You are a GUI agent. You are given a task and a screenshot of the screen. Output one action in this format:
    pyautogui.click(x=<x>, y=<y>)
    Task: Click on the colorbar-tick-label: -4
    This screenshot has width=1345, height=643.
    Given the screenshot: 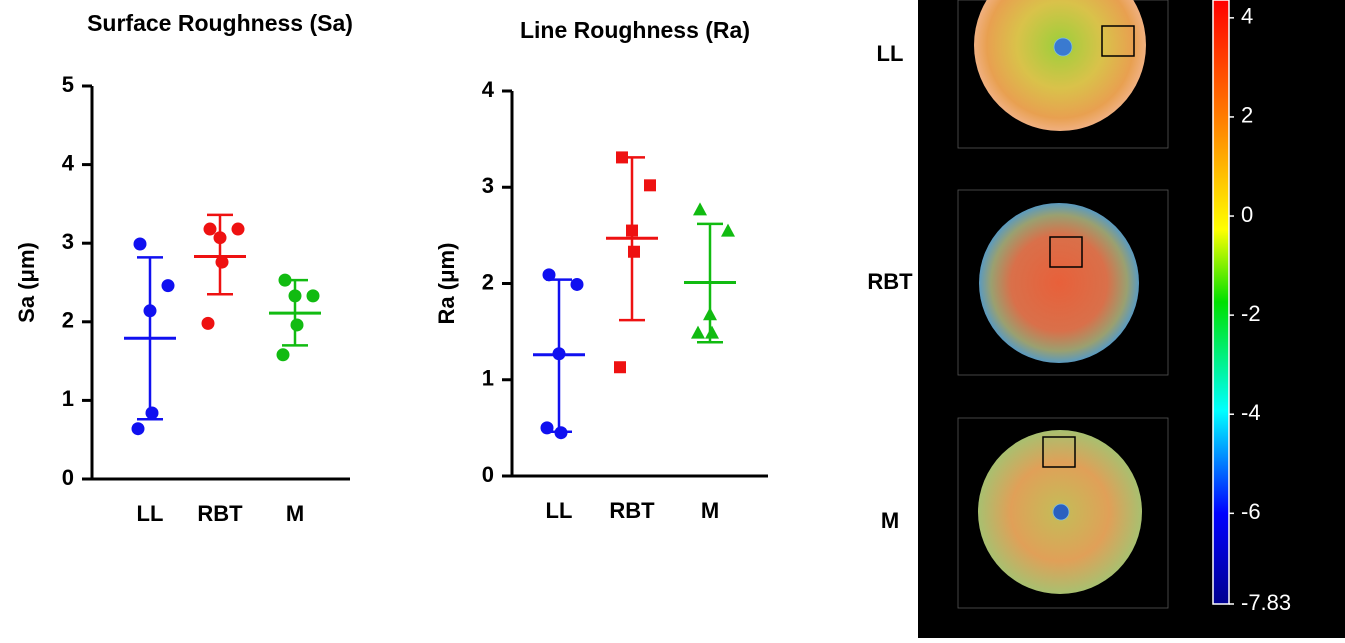 What is the action you would take?
    pyautogui.click(x=1251, y=412)
    